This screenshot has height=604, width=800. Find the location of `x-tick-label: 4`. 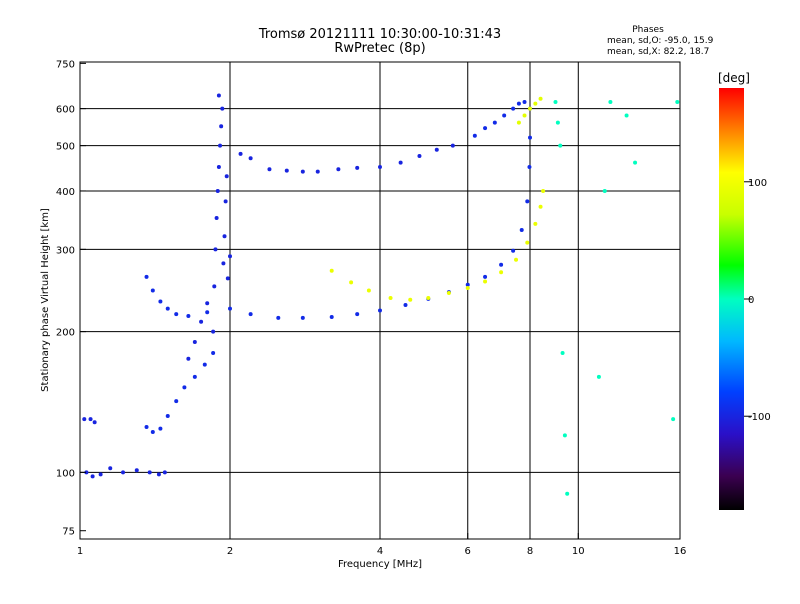

x-tick-label: 4 is located at coordinates (380, 551).